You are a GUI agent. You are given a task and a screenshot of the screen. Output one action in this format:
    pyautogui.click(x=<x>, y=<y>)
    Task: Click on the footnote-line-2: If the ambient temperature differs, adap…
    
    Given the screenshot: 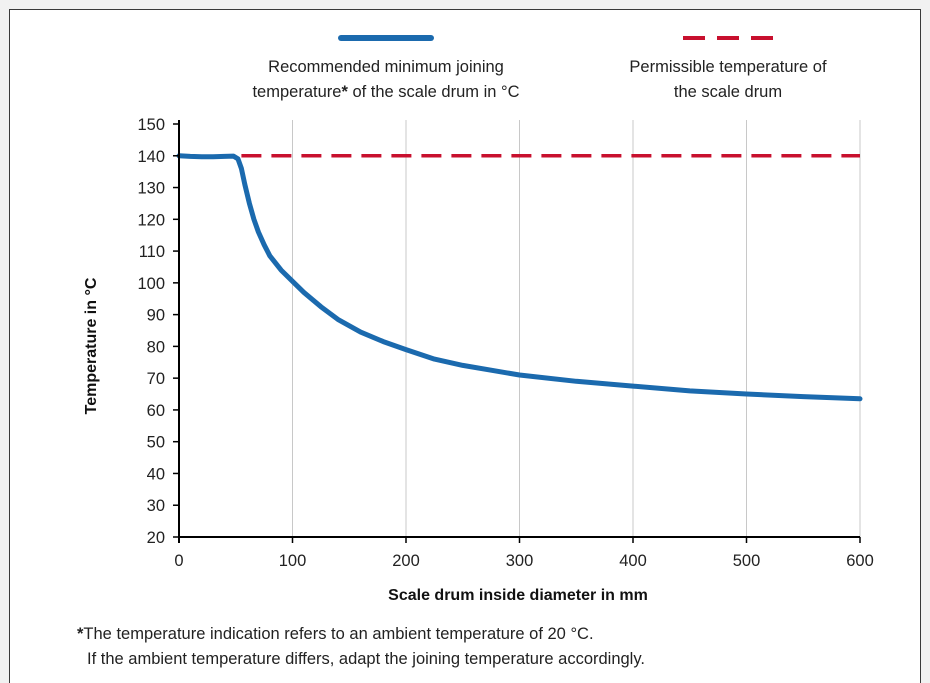 What is the action you would take?
    pyautogui.click(x=366, y=659)
    